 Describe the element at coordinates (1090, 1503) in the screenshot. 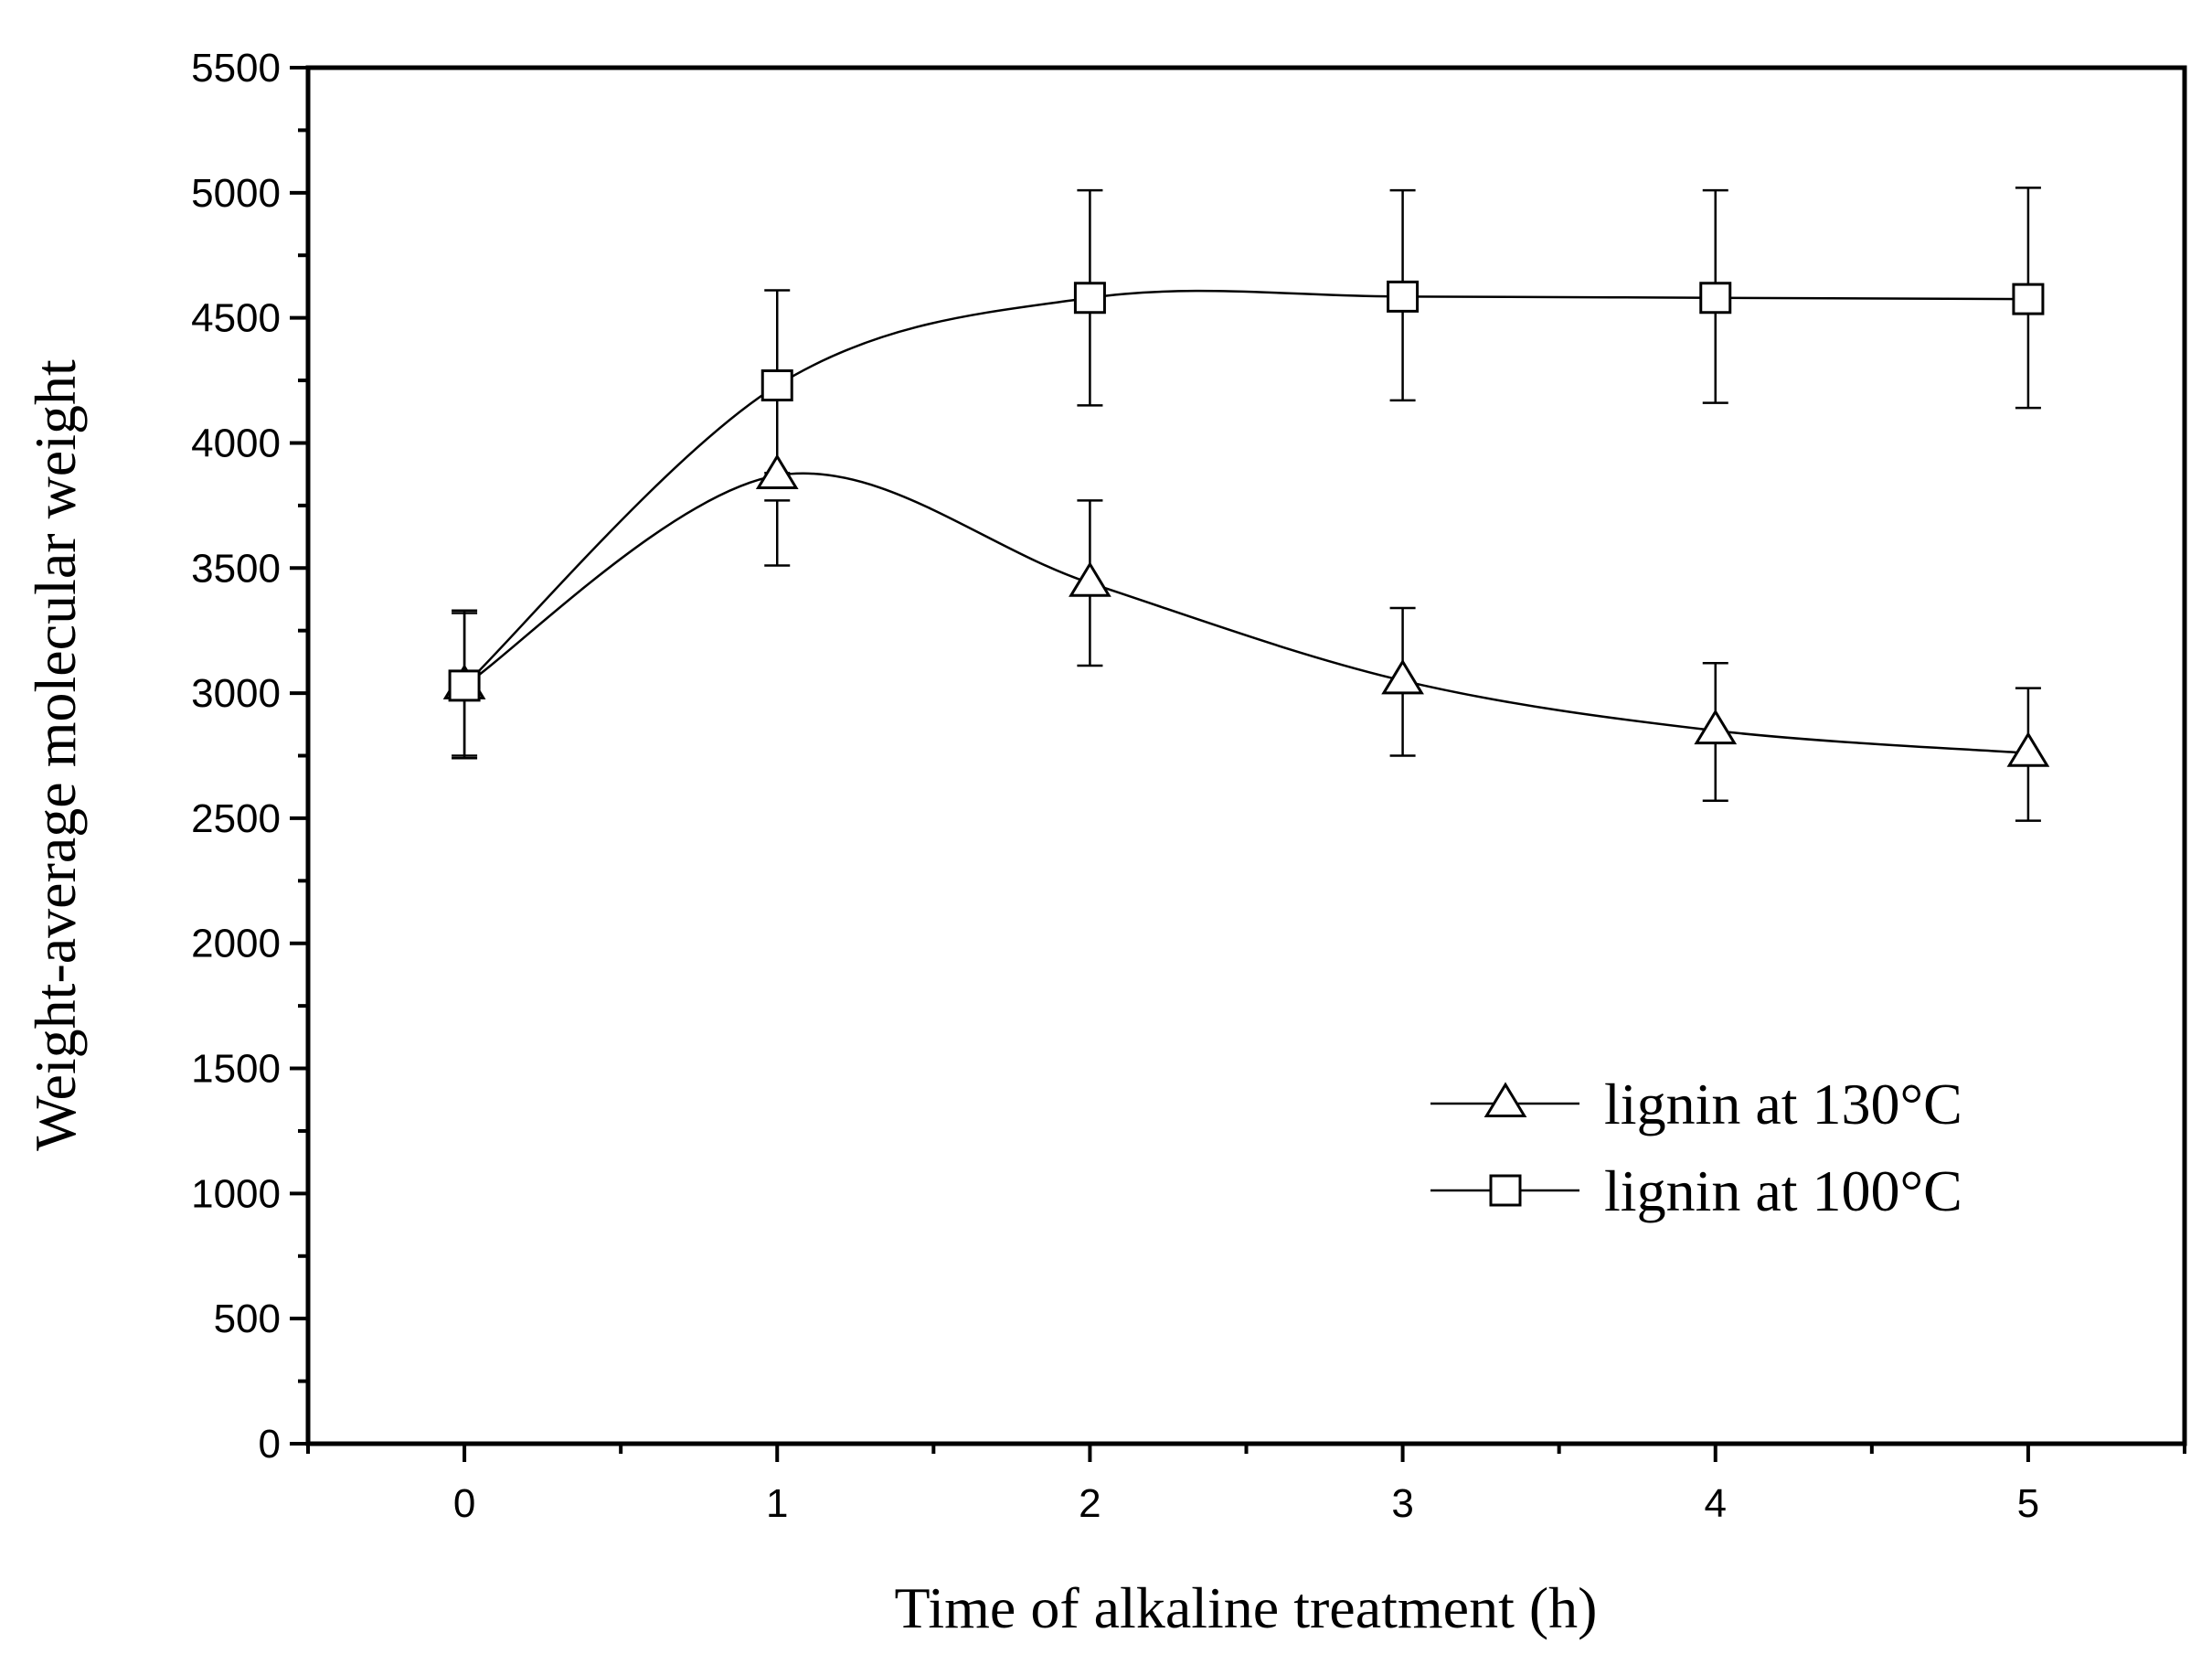

I see `x-tick-label: 2` at that location.